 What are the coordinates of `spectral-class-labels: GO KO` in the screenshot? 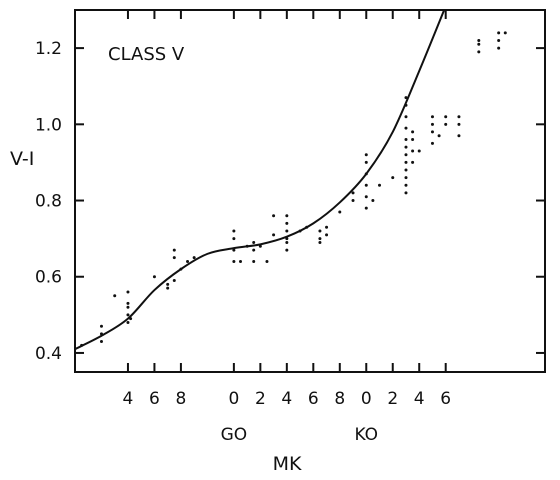 It's located at (299, 435).